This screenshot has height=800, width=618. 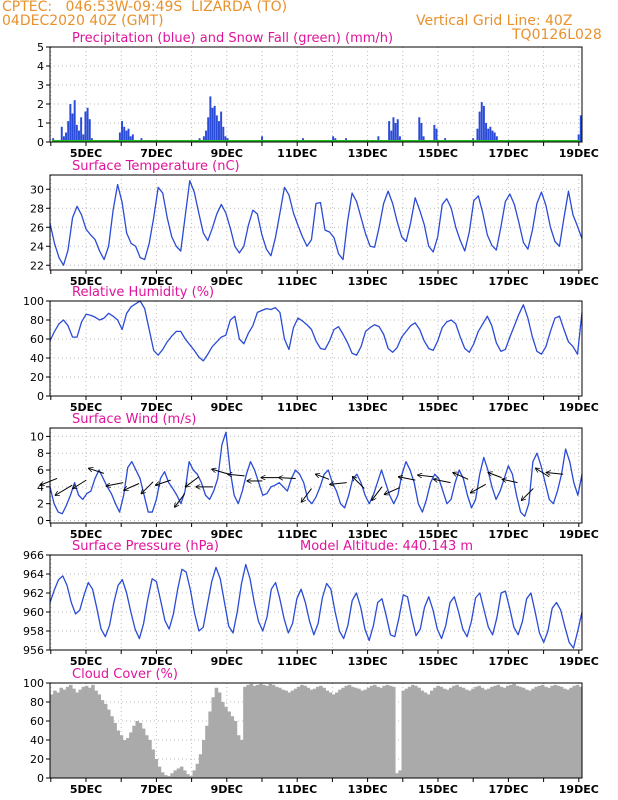 I want to click on y-tick-label: 60, so click(x=37, y=339).